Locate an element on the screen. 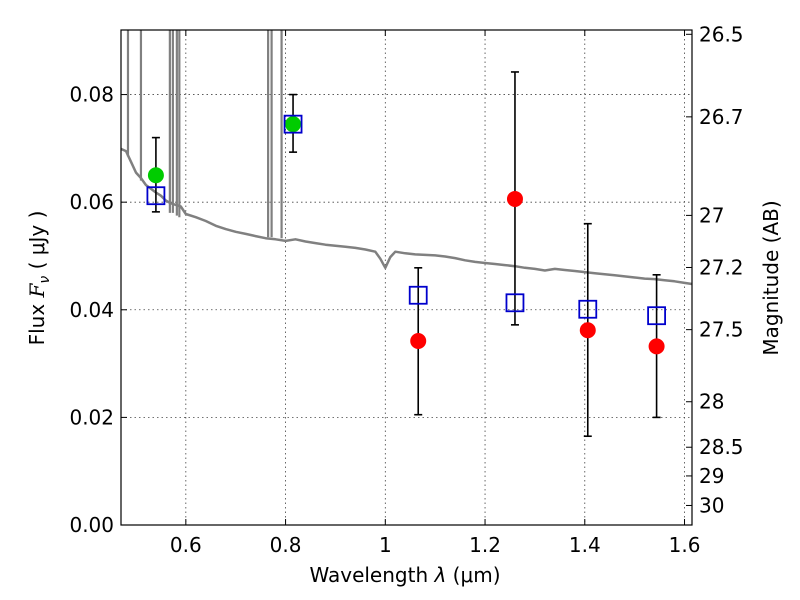 The width and height of the screenshot is (800, 600). y2-tick-label: 26.7 is located at coordinates (721, 117).